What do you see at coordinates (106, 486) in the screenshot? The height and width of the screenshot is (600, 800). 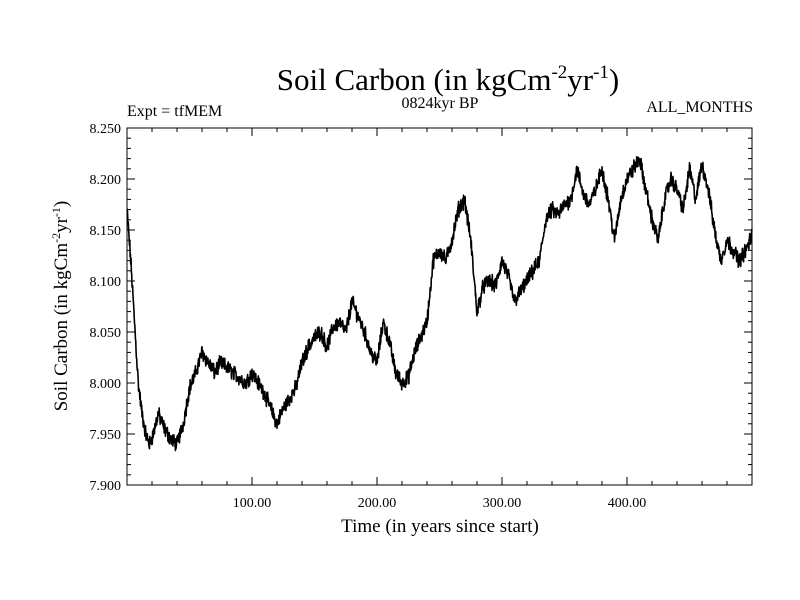 I see `y-tick-label: 7.900` at bounding box center [106, 486].